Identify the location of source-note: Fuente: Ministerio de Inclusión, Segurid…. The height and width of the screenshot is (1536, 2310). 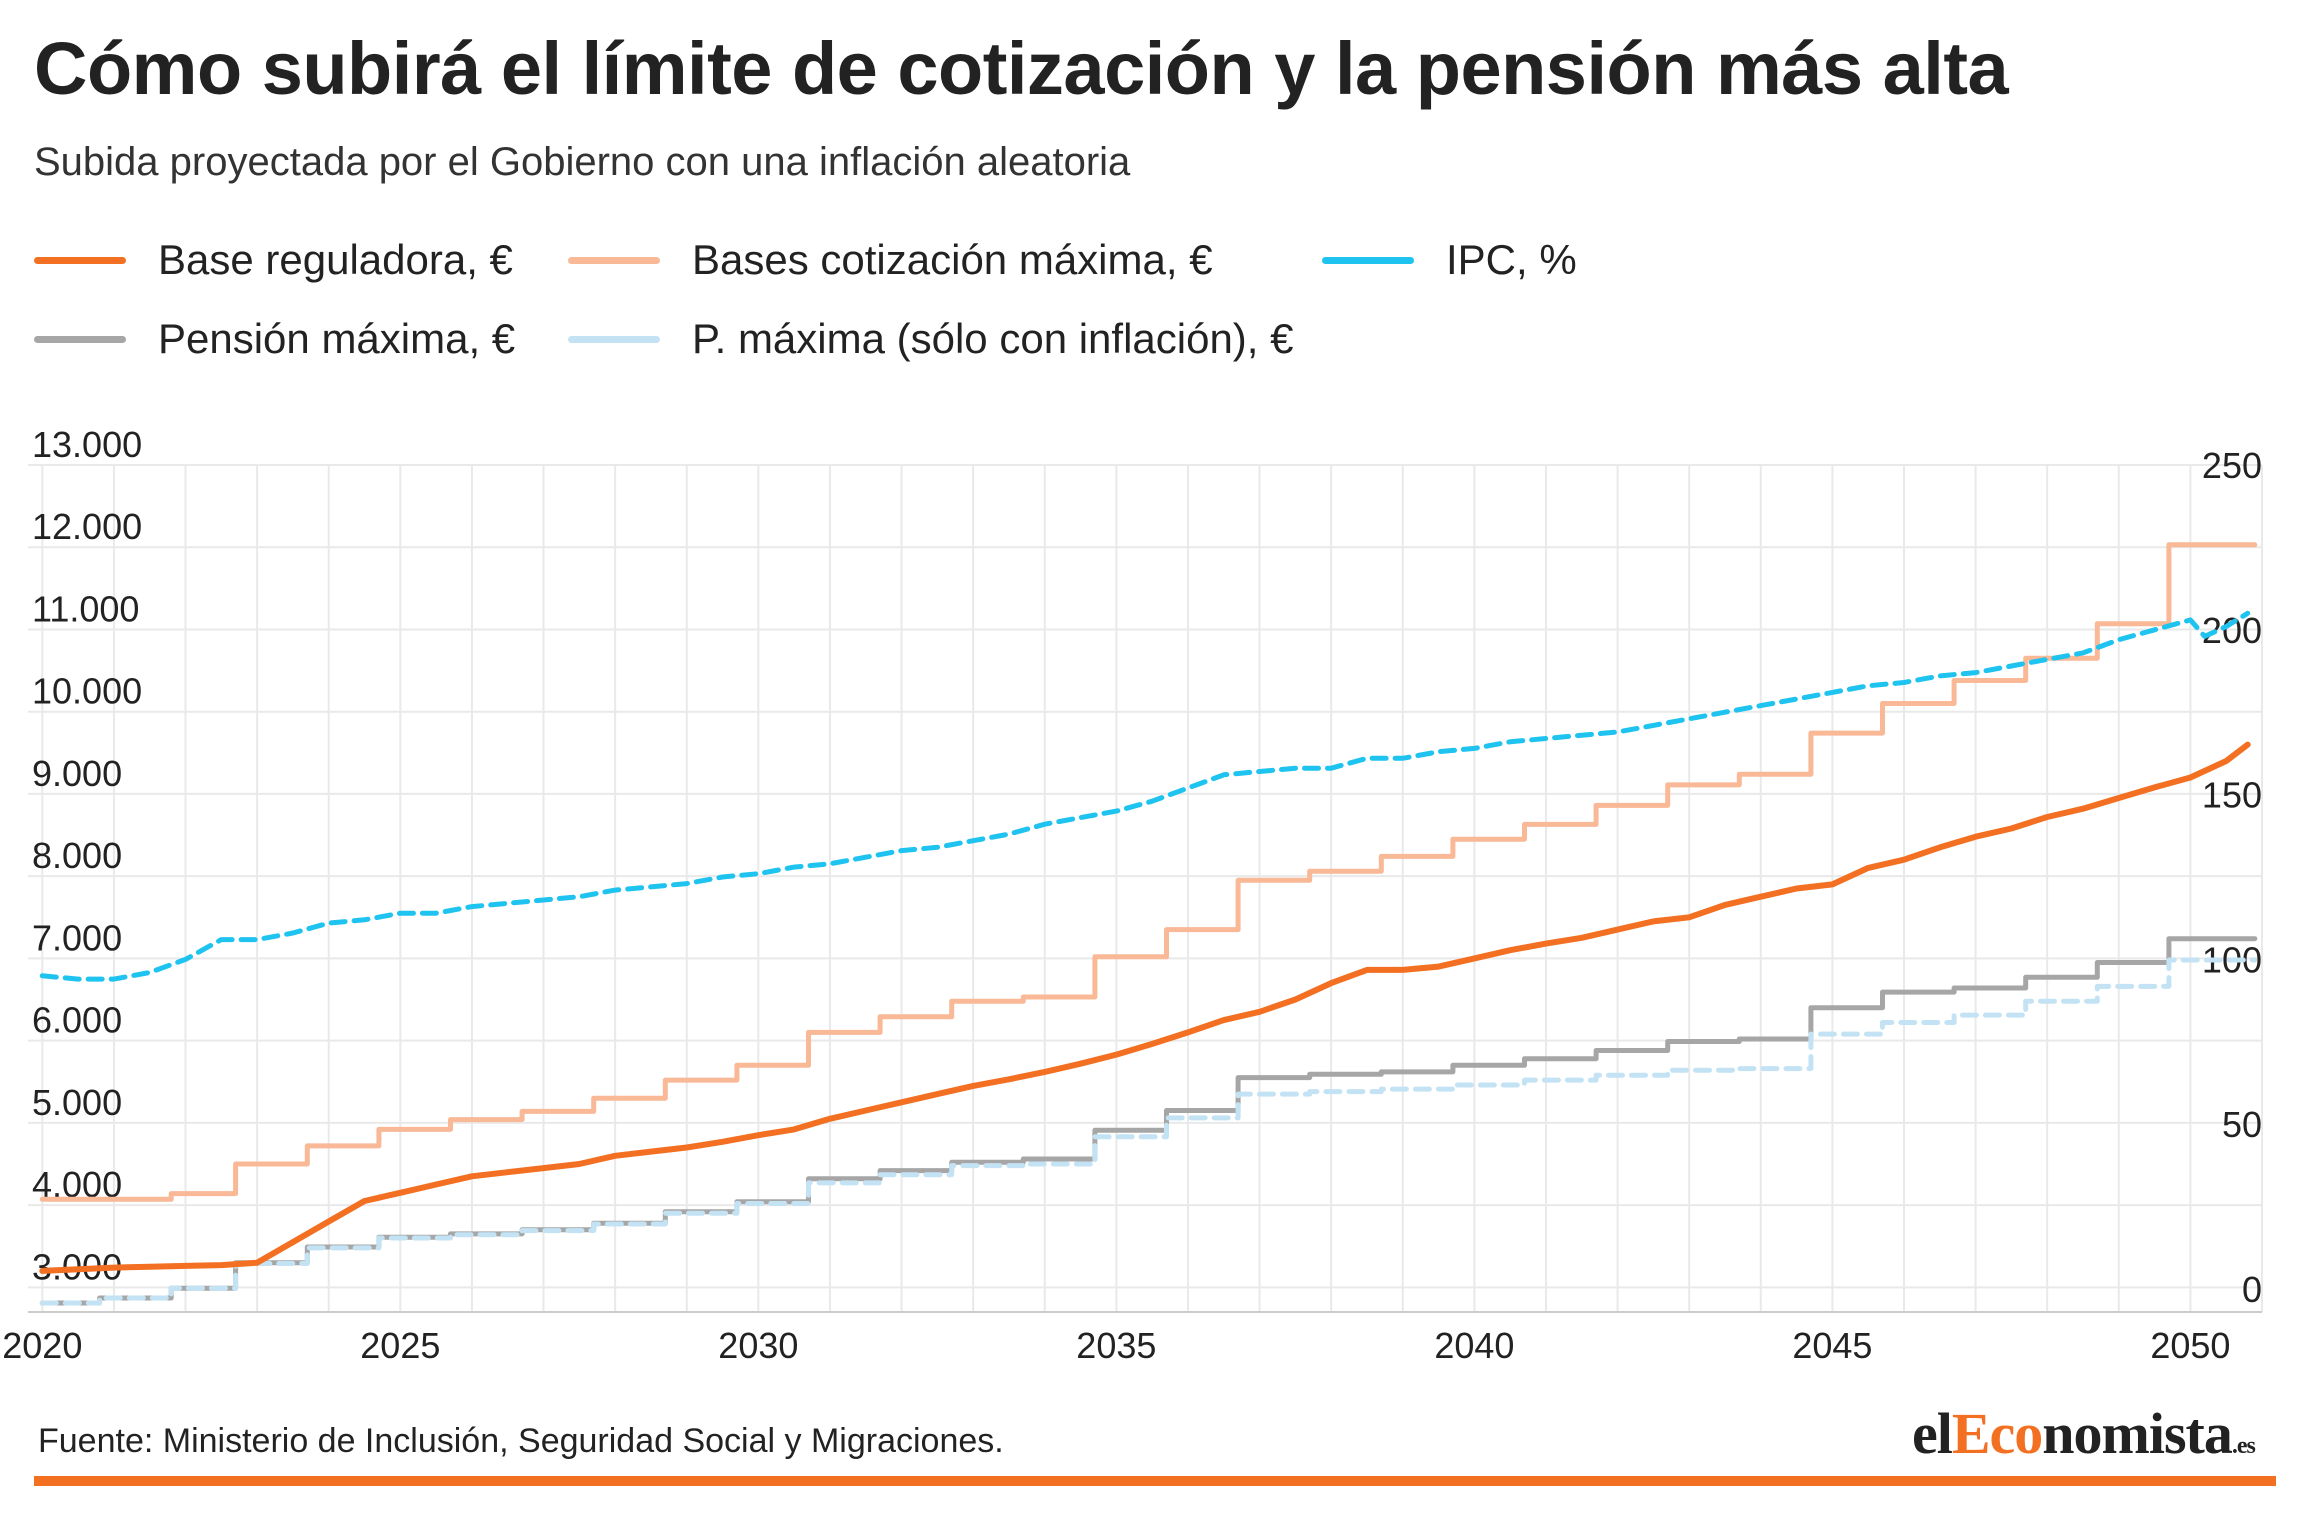
(521, 1441).